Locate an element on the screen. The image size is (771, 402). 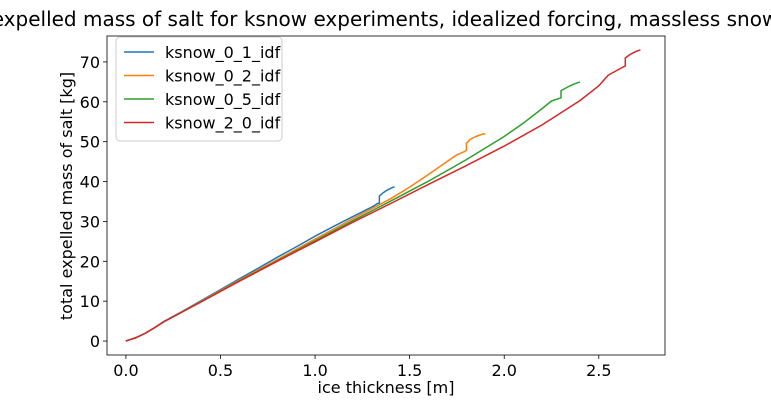
y-axis-ticks: 0 10 20 30 40 50 60 70 is located at coordinates (93, 202).